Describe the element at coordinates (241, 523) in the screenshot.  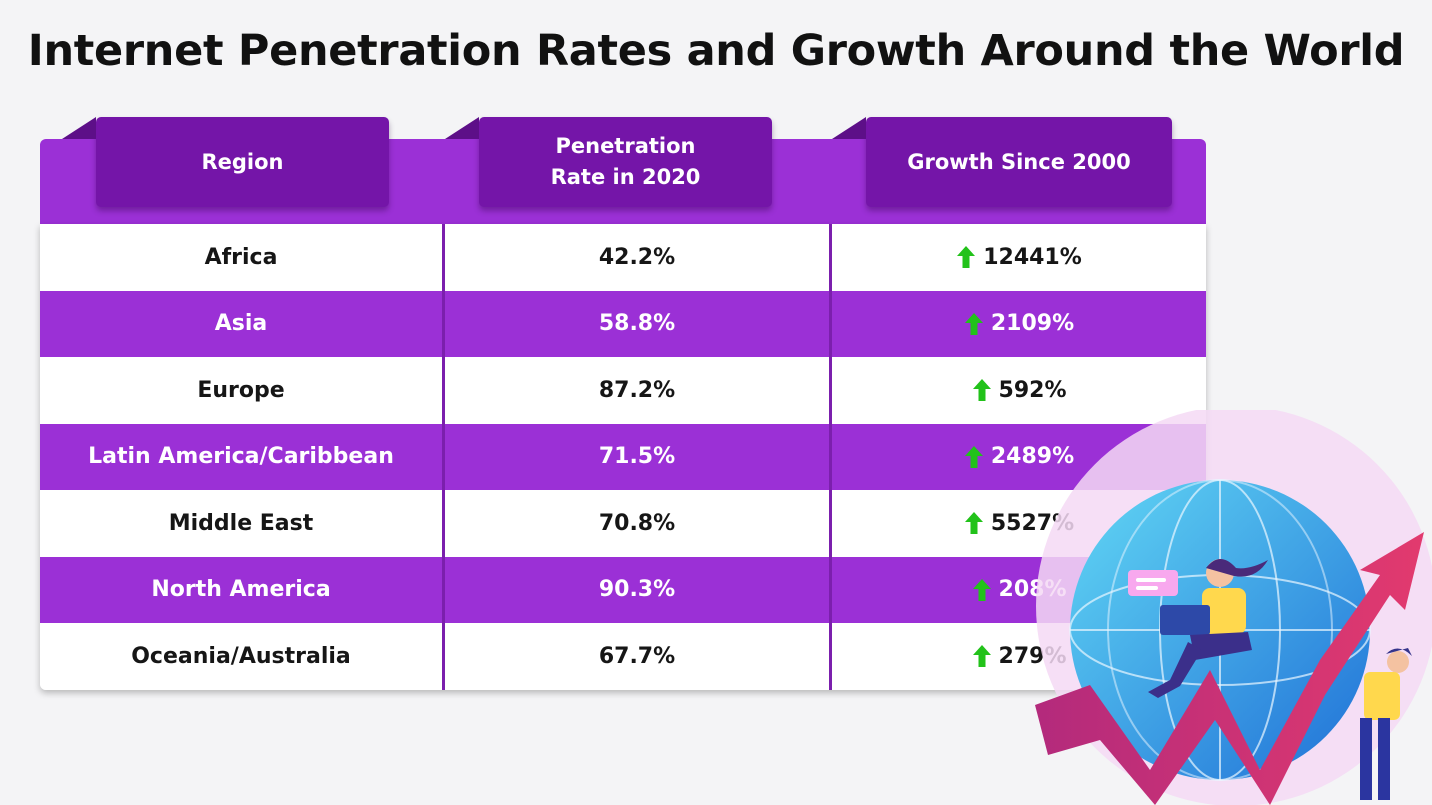
I see `region-cell: Middle East` at that location.